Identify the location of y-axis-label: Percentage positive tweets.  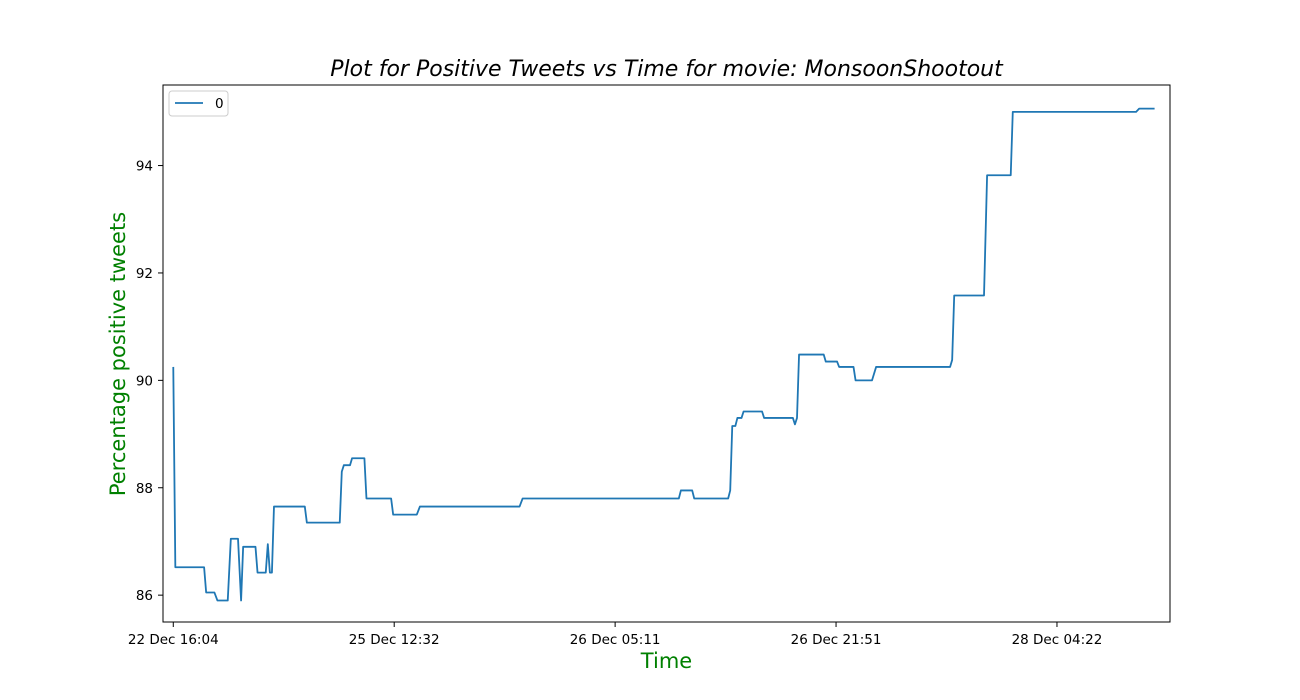
(118, 354).